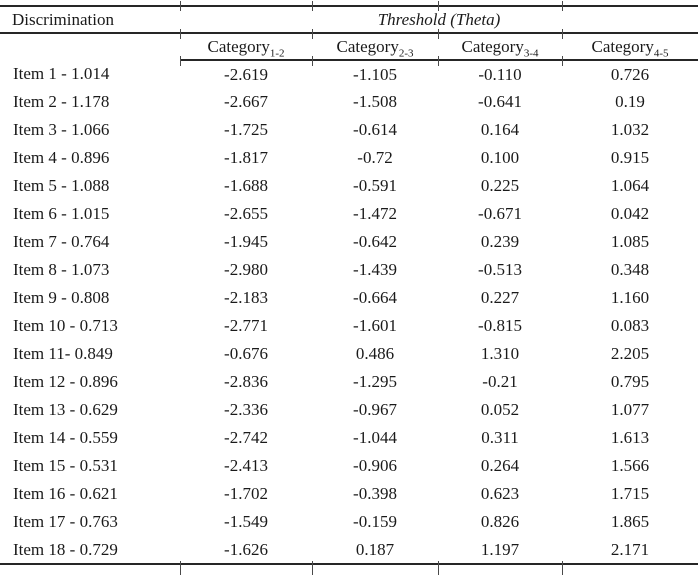 The height and width of the screenshot is (581, 698). What do you see at coordinates (630, 325) in the screenshot?
I see `threshold-value-cell: 0.083` at bounding box center [630, 325].